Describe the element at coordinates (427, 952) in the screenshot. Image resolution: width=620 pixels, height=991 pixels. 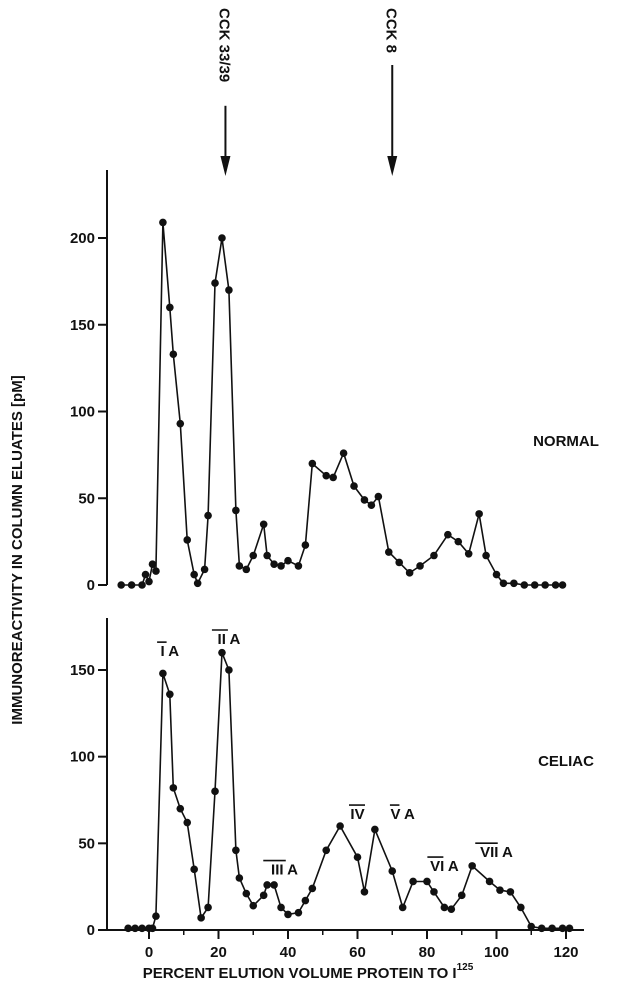
I see `x-tick-label: 80` at that location.